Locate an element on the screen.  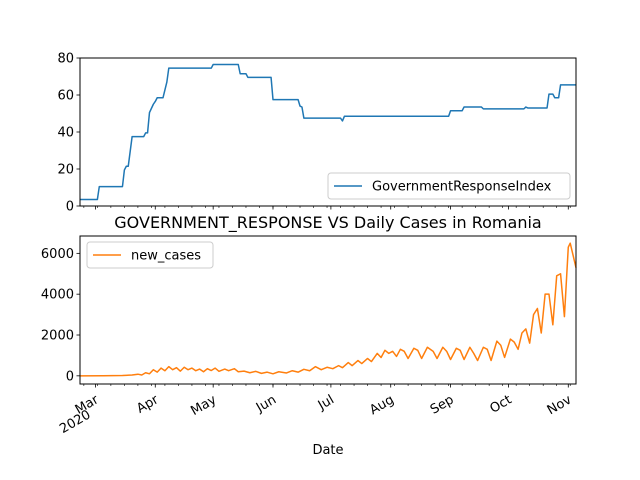
x-axis-label: Date is located at coordinates (327, 450).